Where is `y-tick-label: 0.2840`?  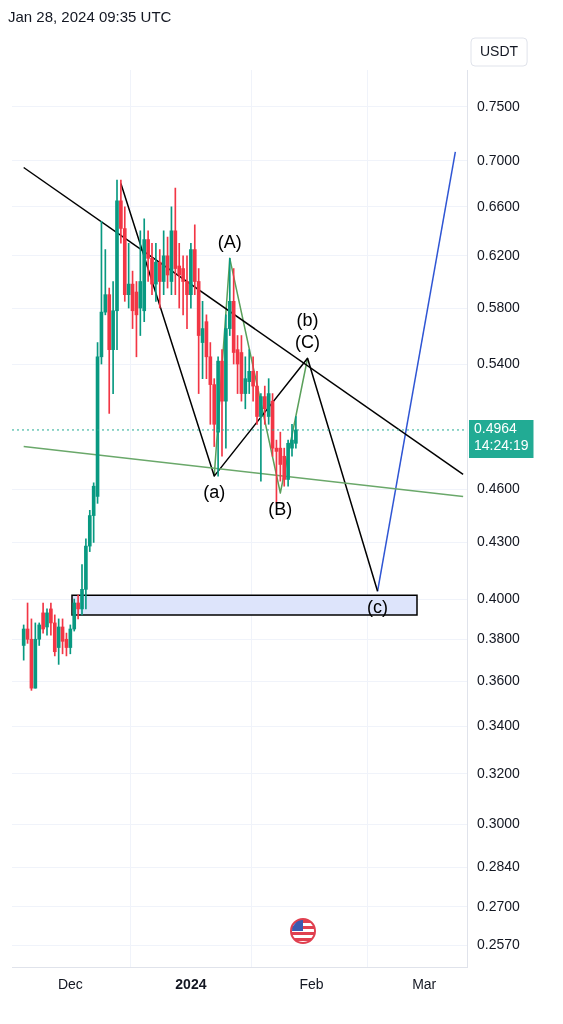 y-tick-label: 0.2840 is located at coordinates (499, 866).